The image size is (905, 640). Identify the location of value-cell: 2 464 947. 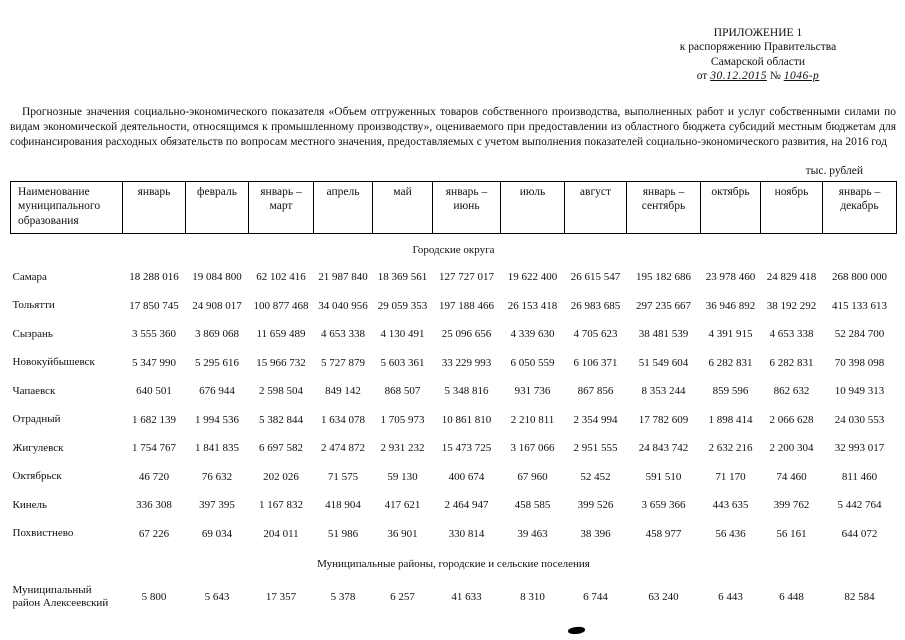
(466, 505).